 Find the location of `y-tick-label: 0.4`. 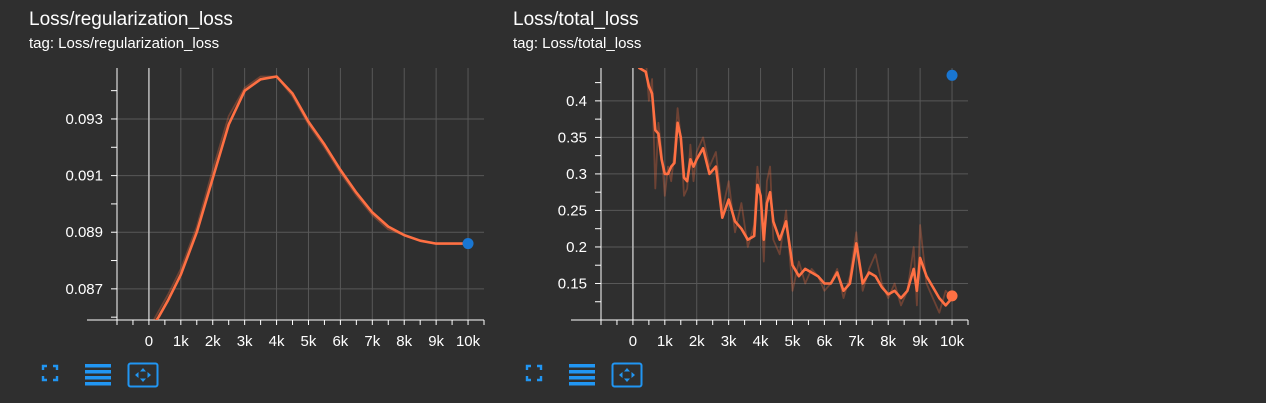

y-tick-label: 0.4 is located at coordinates (576, 101).